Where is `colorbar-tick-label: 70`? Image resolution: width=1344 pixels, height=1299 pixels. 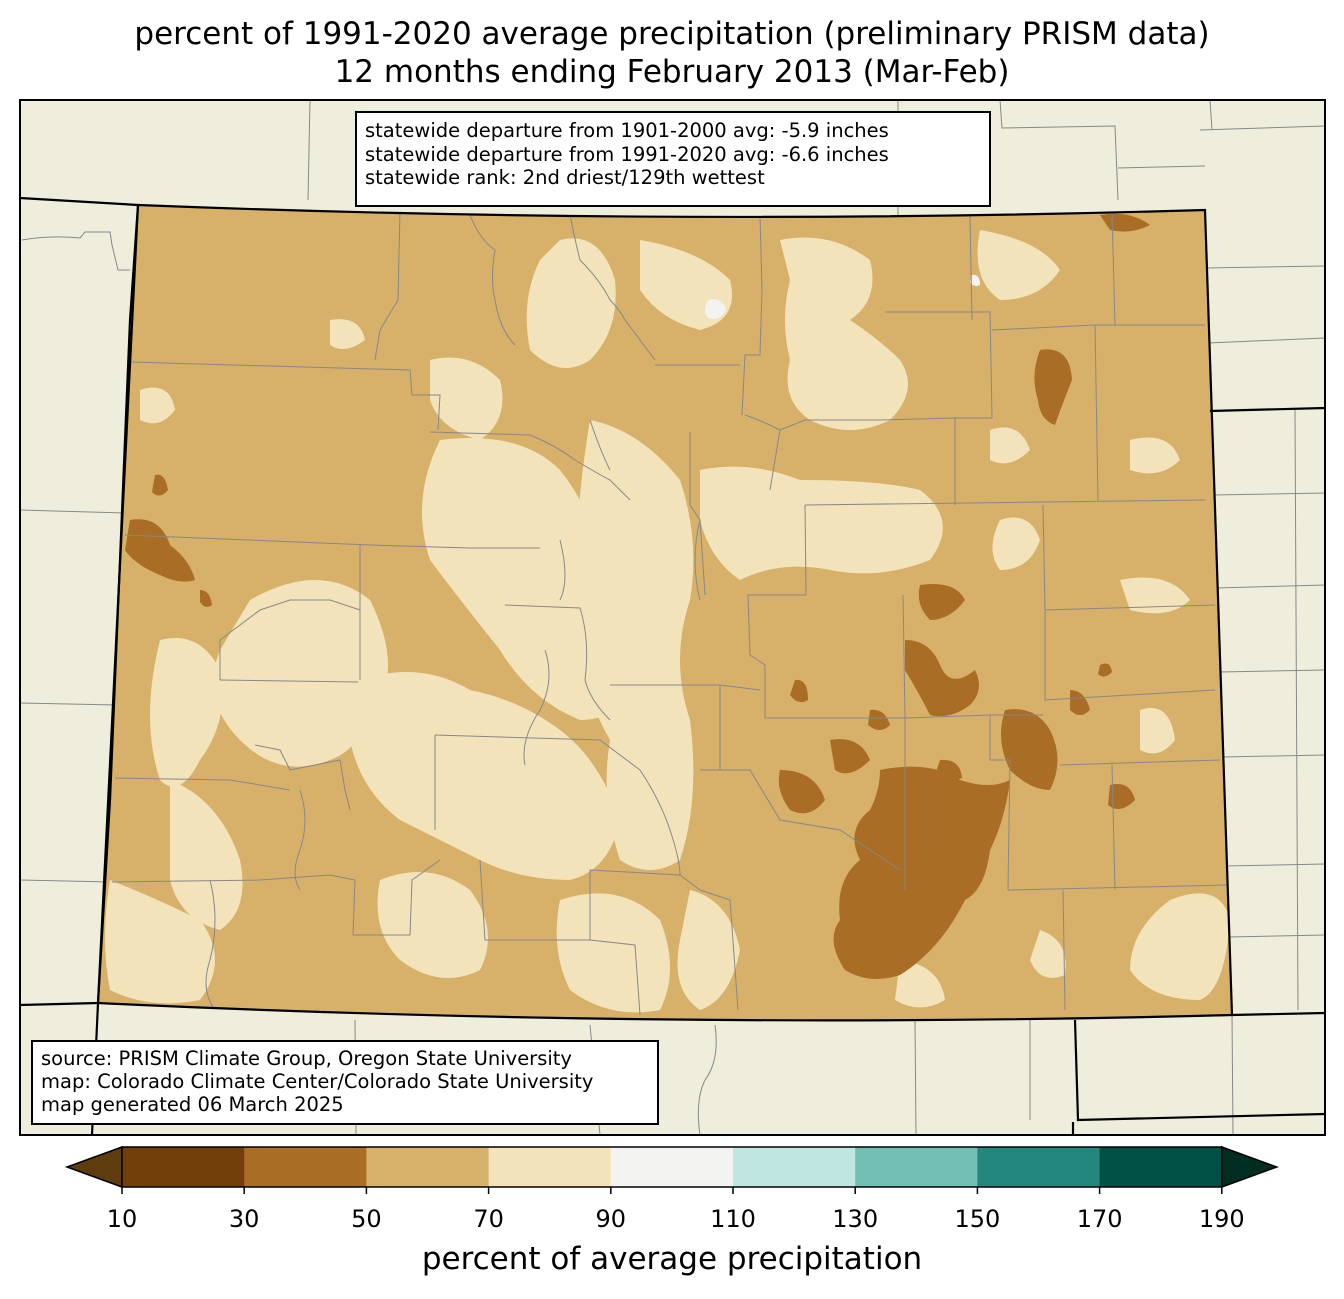 colorbar-tick-label: 70 is located at coordinates (488, 1219).